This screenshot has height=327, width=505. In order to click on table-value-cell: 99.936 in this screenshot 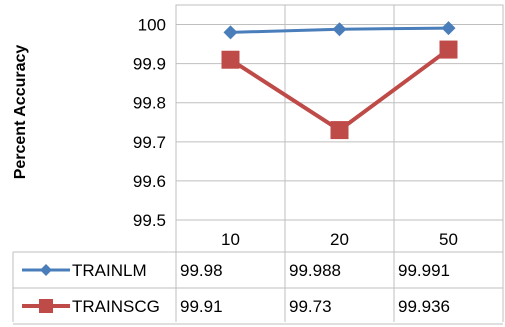, I will do `click(424, 306)`.